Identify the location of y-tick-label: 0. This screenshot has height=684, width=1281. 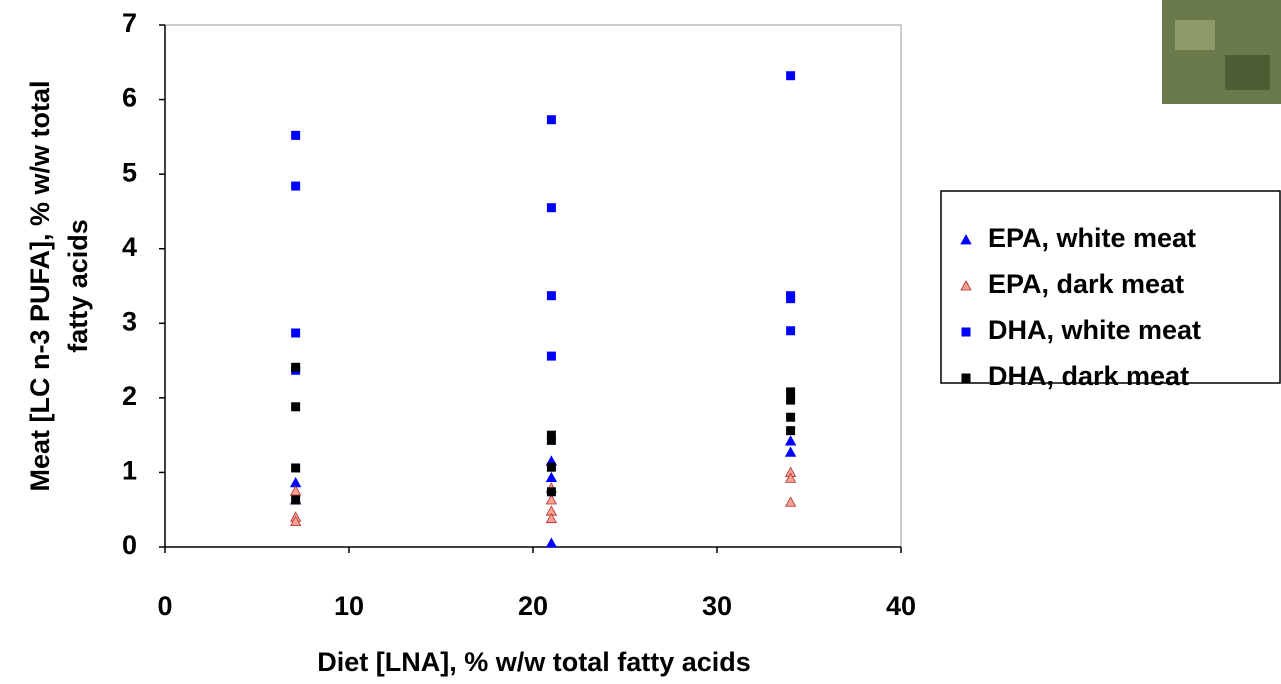
(129, 545).